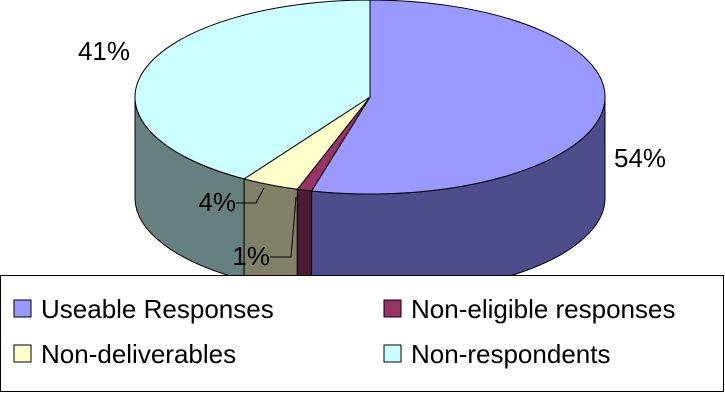  I want to click on legend-label-non-eligible-responses: Non-eligible responses, so click(543, 309).